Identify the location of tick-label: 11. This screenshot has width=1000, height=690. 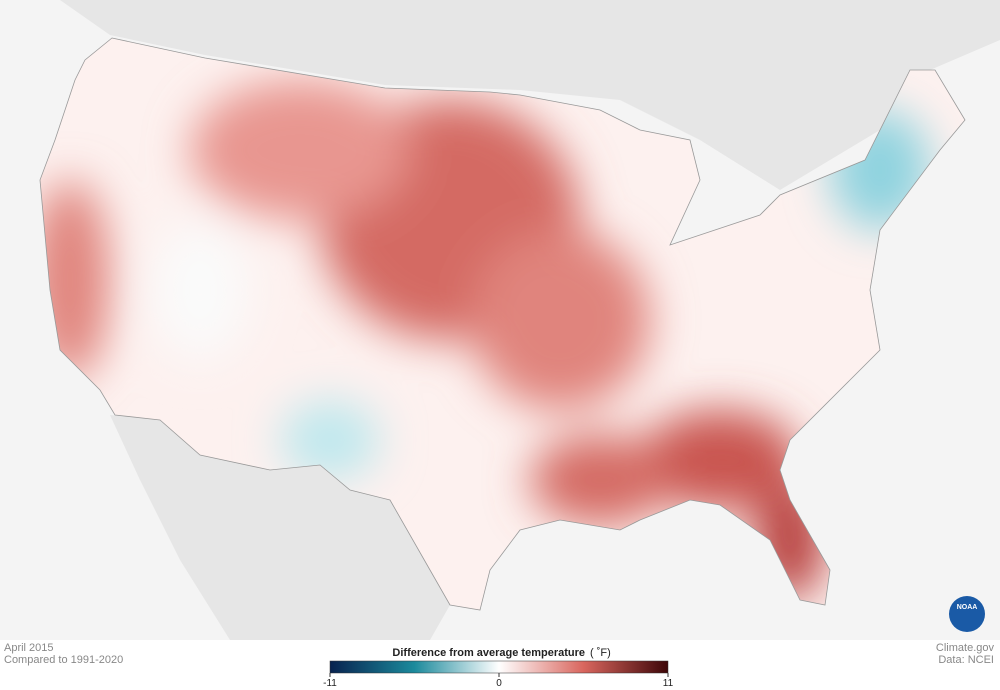
(668, 683).